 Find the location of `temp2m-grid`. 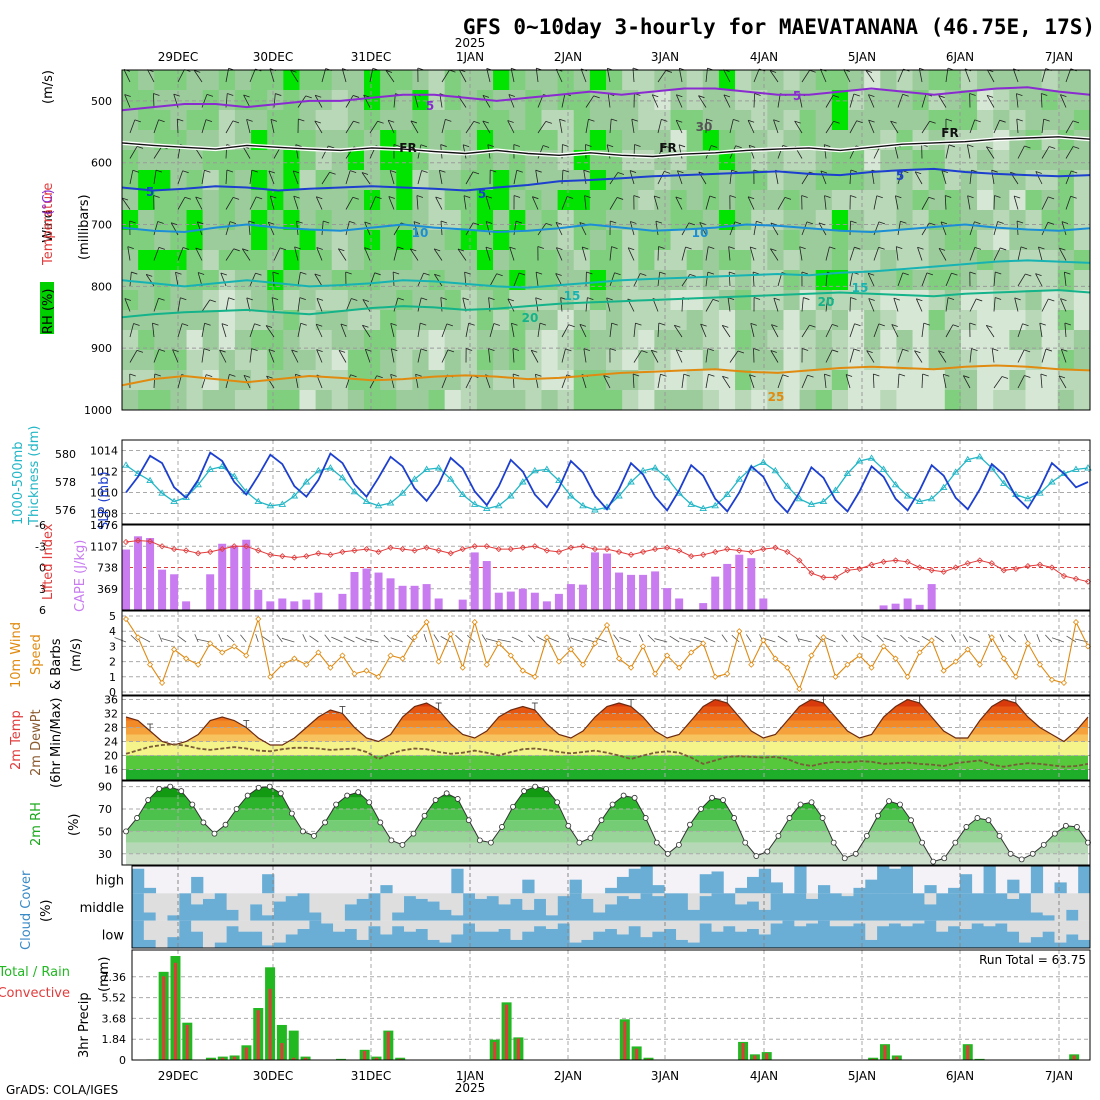

temp2m-grid is located at coordinates (606, 738).